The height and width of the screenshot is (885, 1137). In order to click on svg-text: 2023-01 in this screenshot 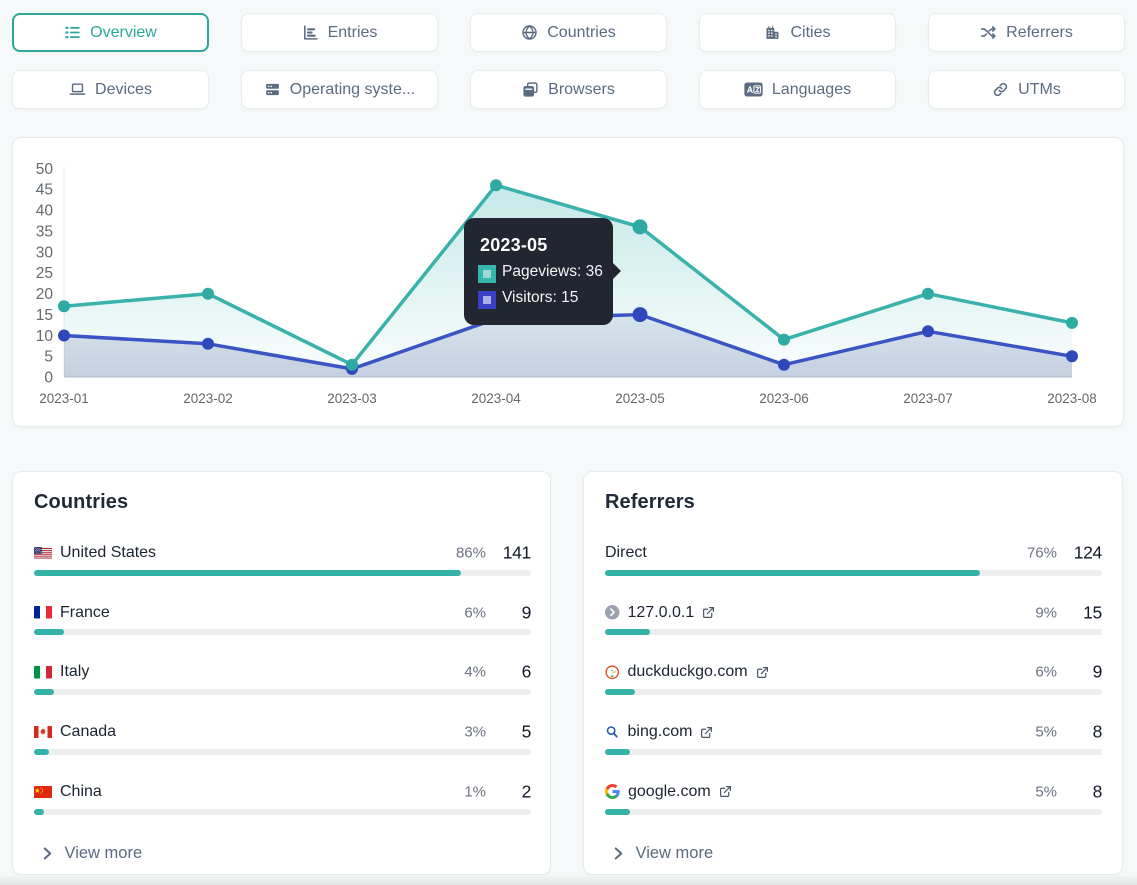, I will do `click(64, 398)`.